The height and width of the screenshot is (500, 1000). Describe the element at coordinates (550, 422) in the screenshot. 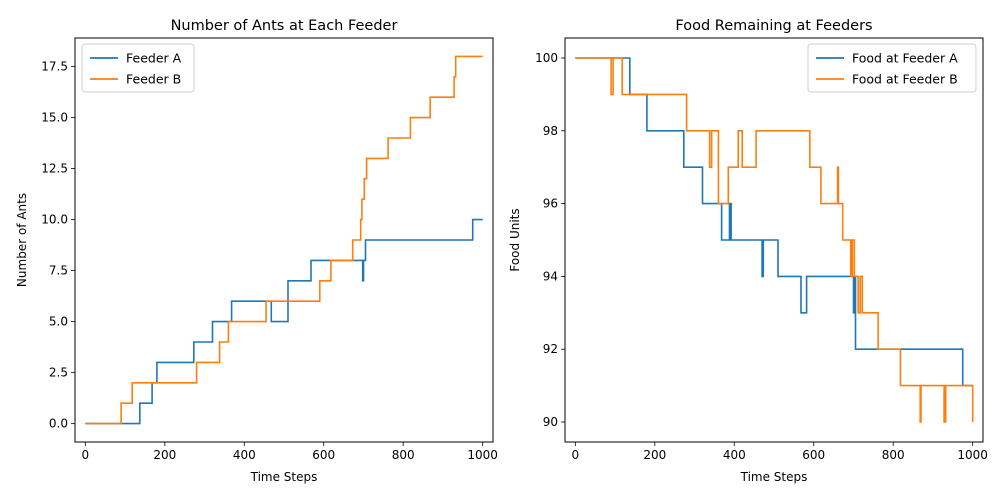

I see `y-tick-label: 90` at that location.